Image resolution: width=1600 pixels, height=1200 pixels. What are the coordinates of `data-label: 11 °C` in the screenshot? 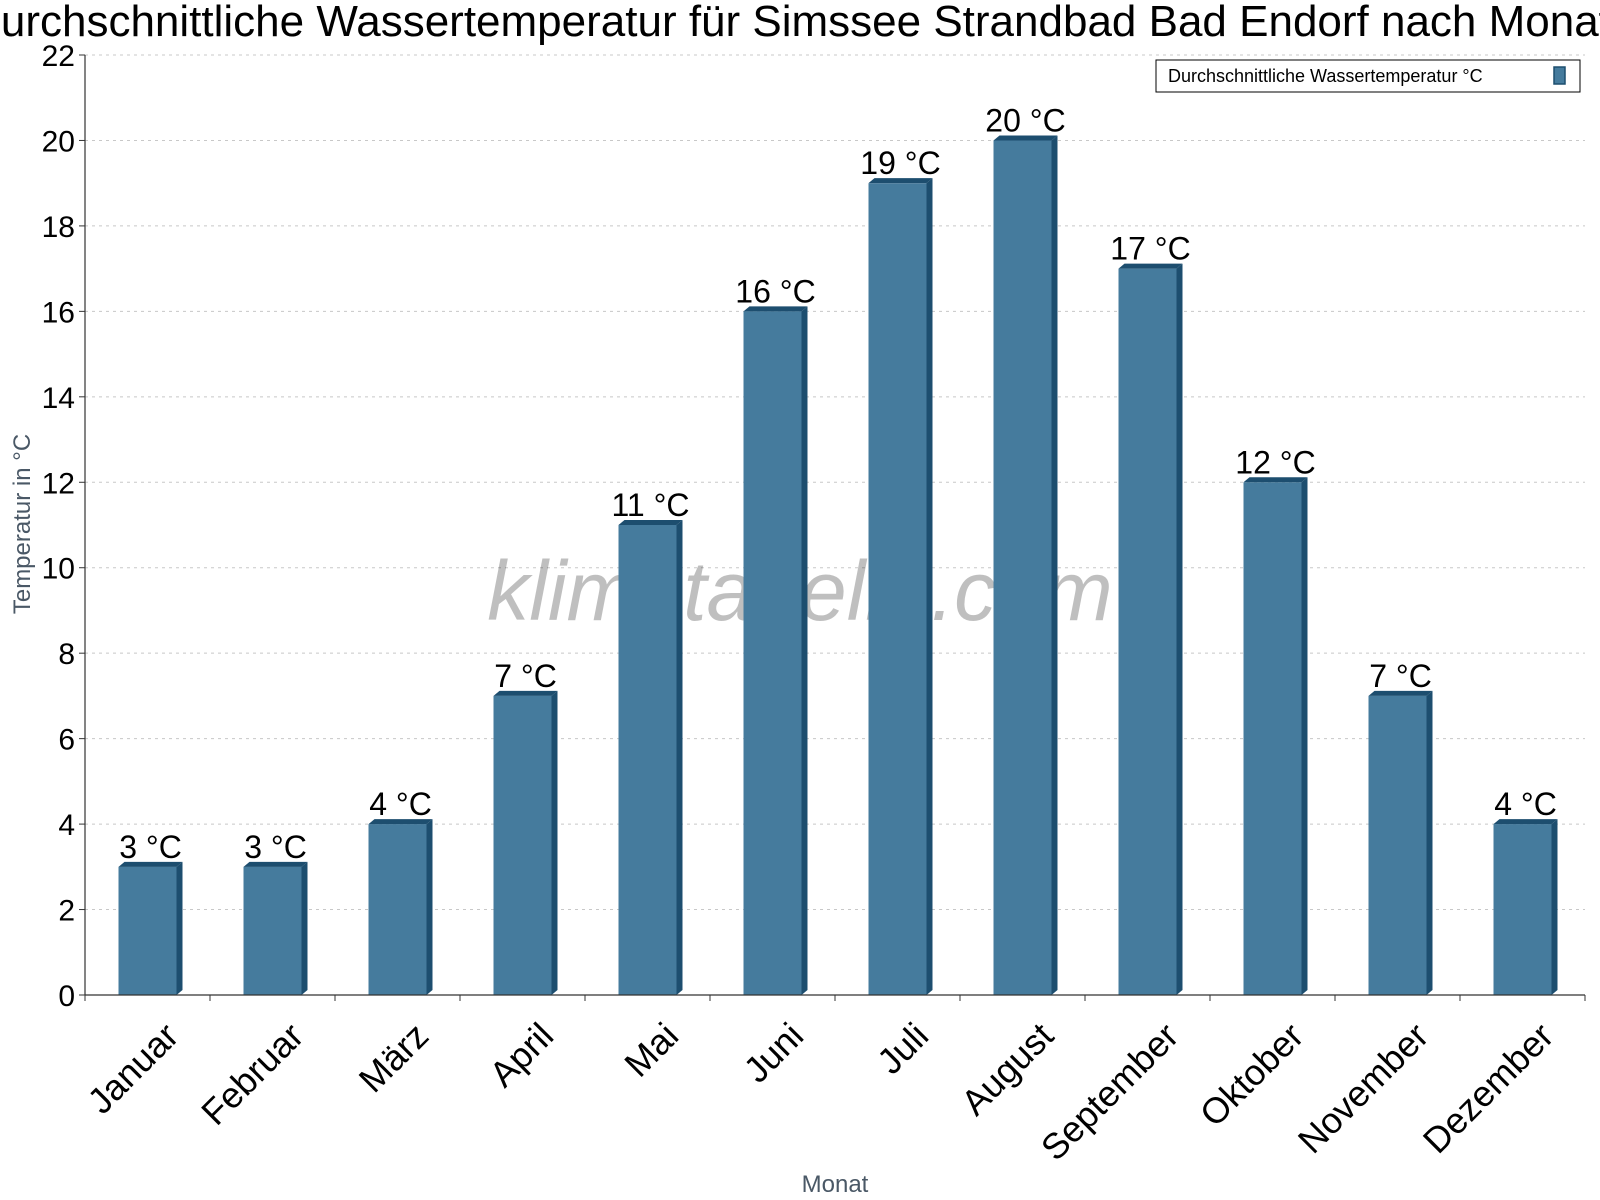 It's located at (650, 505).